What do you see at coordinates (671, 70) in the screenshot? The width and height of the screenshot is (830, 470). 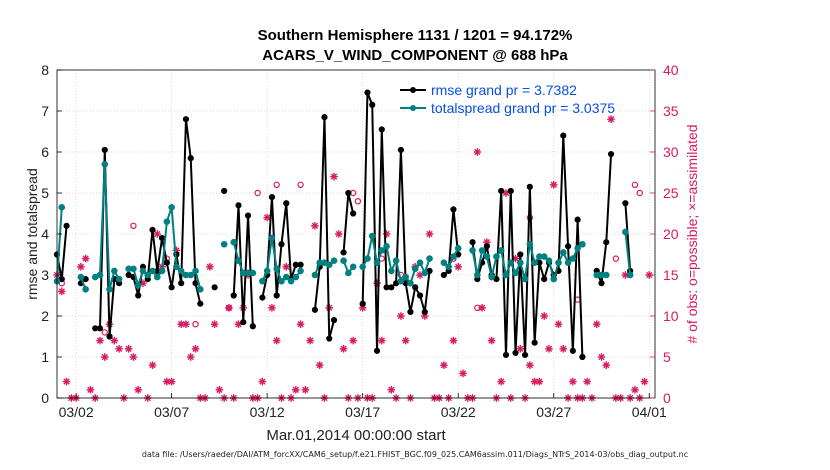 I see `y-tick-label-right: 40` at bounding box center [671, 70].